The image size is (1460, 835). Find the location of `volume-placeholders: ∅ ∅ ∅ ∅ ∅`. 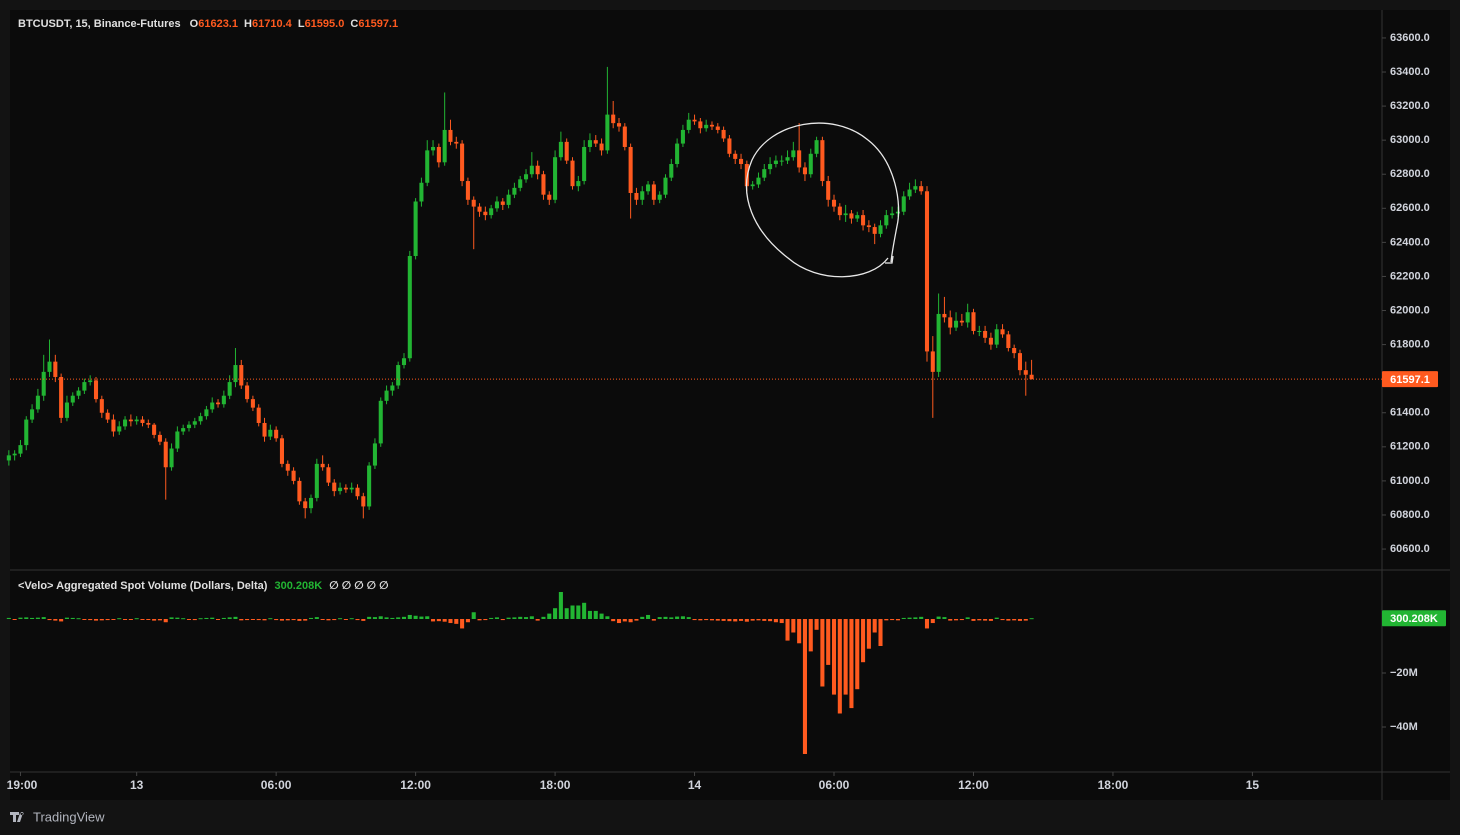

volume-placeholders: ∅ ∅ ∅ ∅ ∅ is located at coordinates (358, 586).